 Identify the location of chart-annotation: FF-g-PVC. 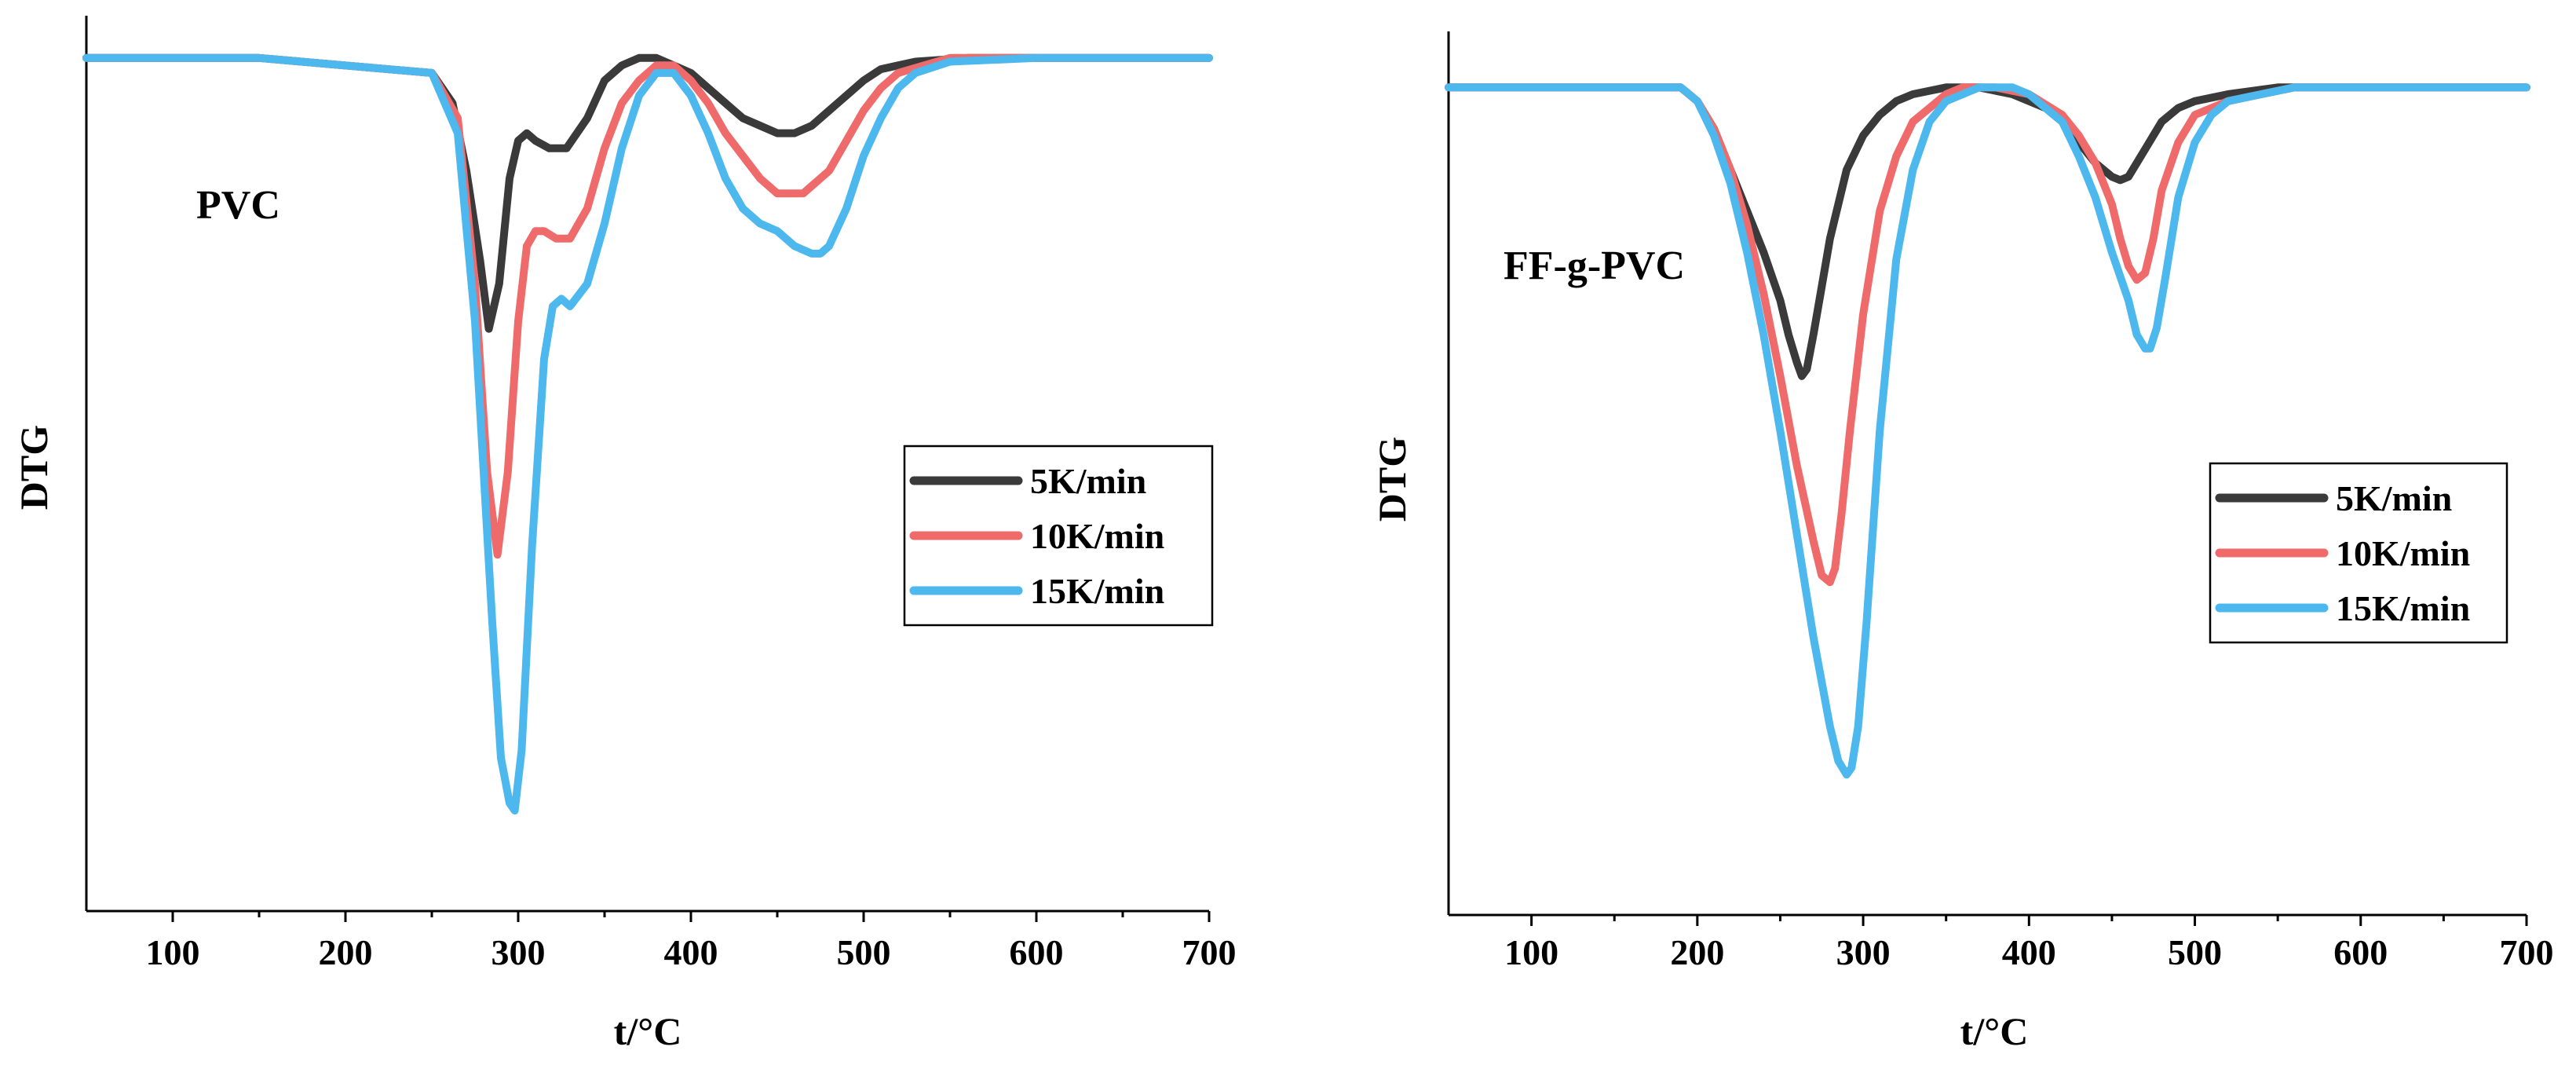
(1594, 265).